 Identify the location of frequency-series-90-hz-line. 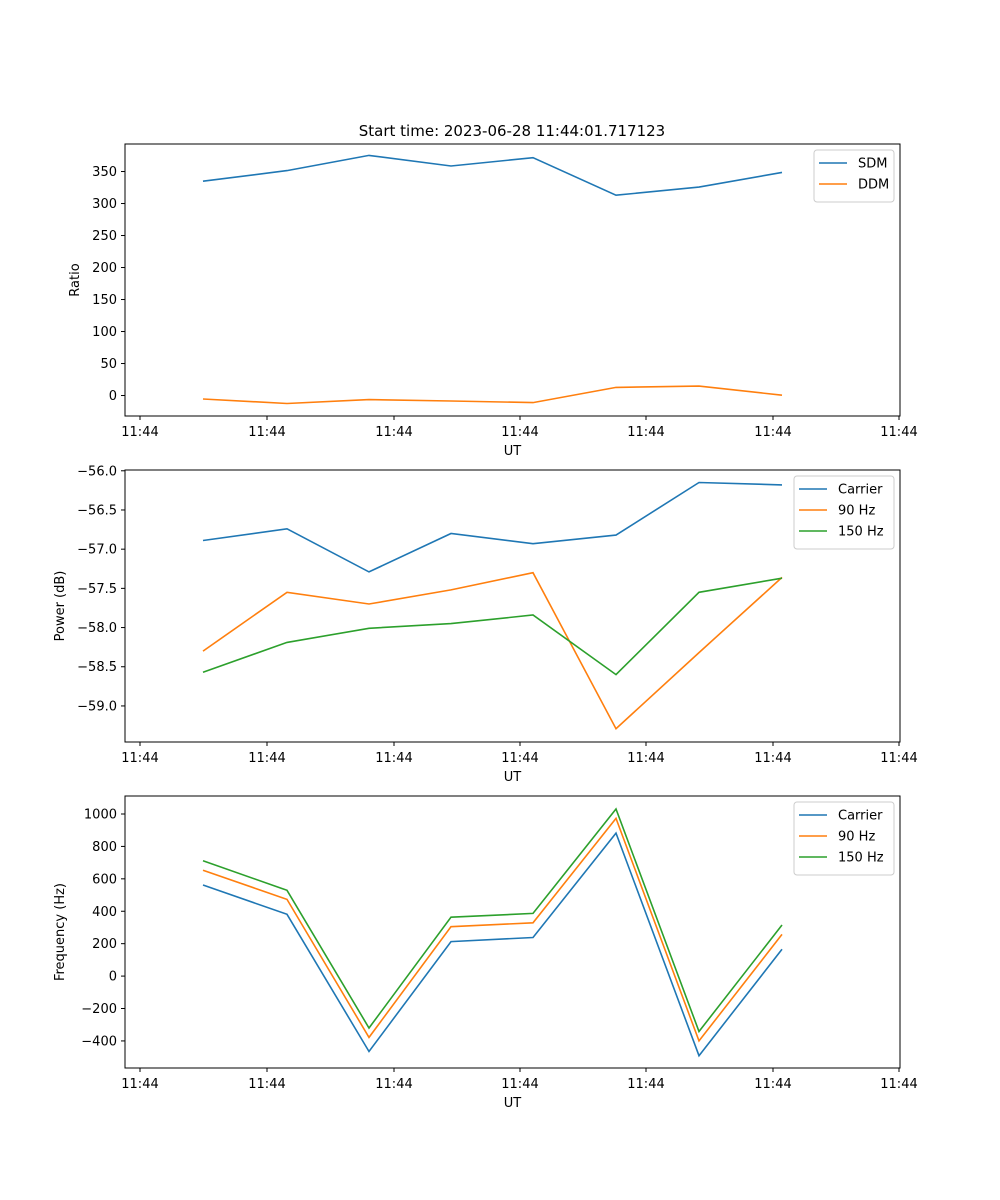
(492, 929).